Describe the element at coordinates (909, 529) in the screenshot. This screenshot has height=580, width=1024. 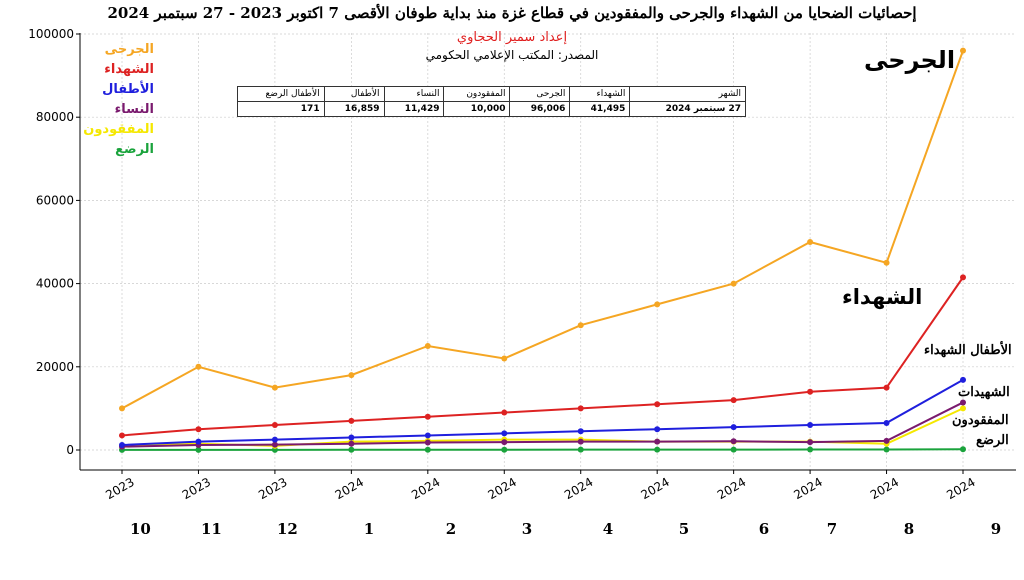
I see `month-number-label: 8` at that location.